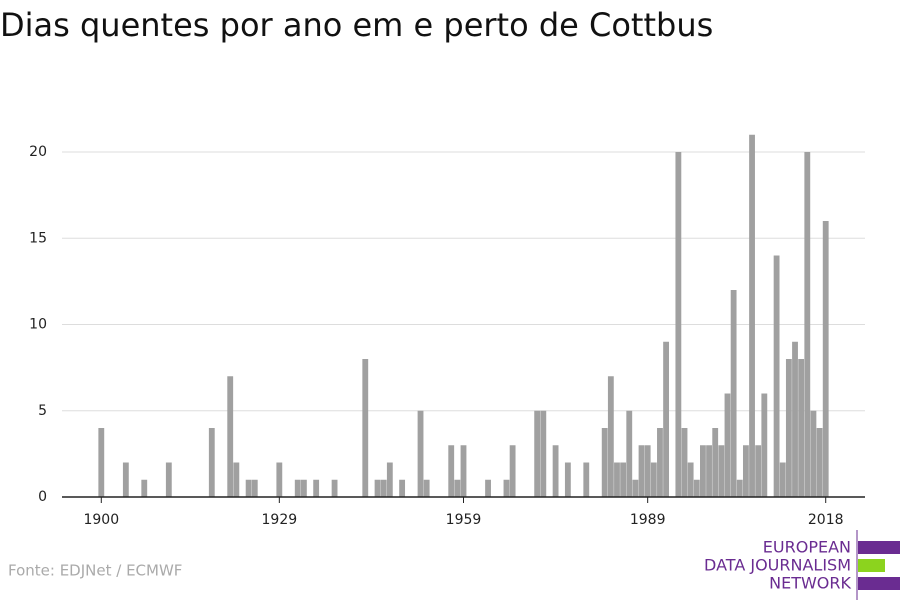 This screenshot has width=900, height=600. I want to click on x-tick-label: 2018, so click(826, 520).